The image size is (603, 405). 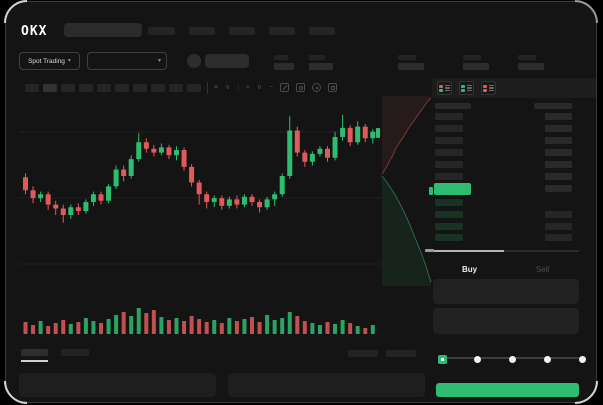 I want to click on depth-asks-line, so click(x=406, y=136).